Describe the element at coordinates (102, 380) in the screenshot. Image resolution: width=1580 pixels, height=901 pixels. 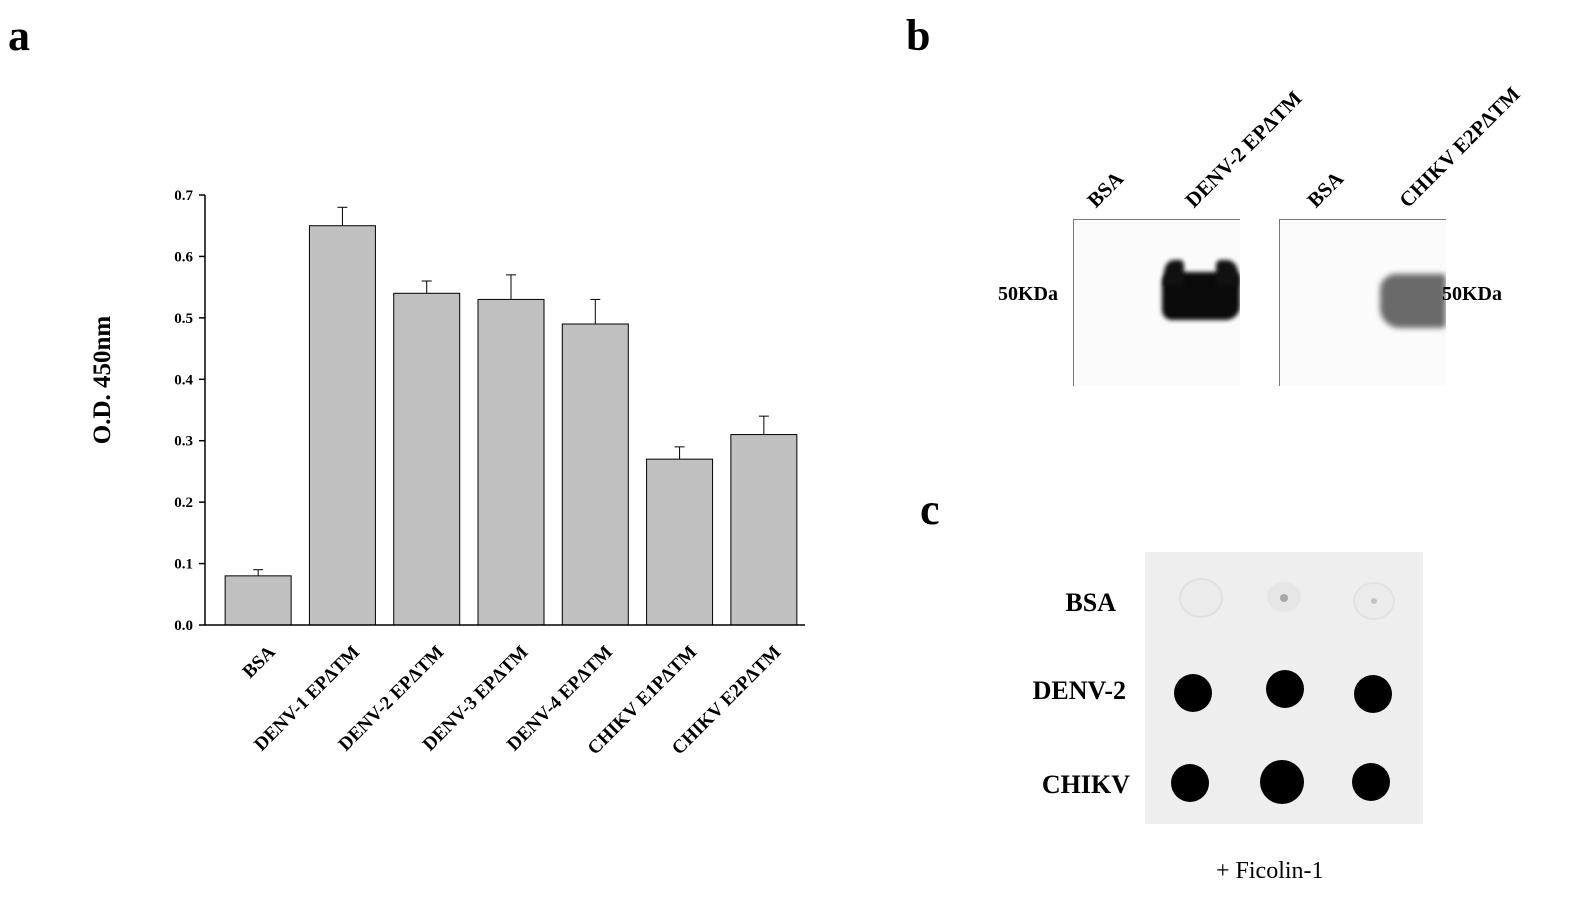
I see `y-axis-label: O.D. 450nm` at that location.